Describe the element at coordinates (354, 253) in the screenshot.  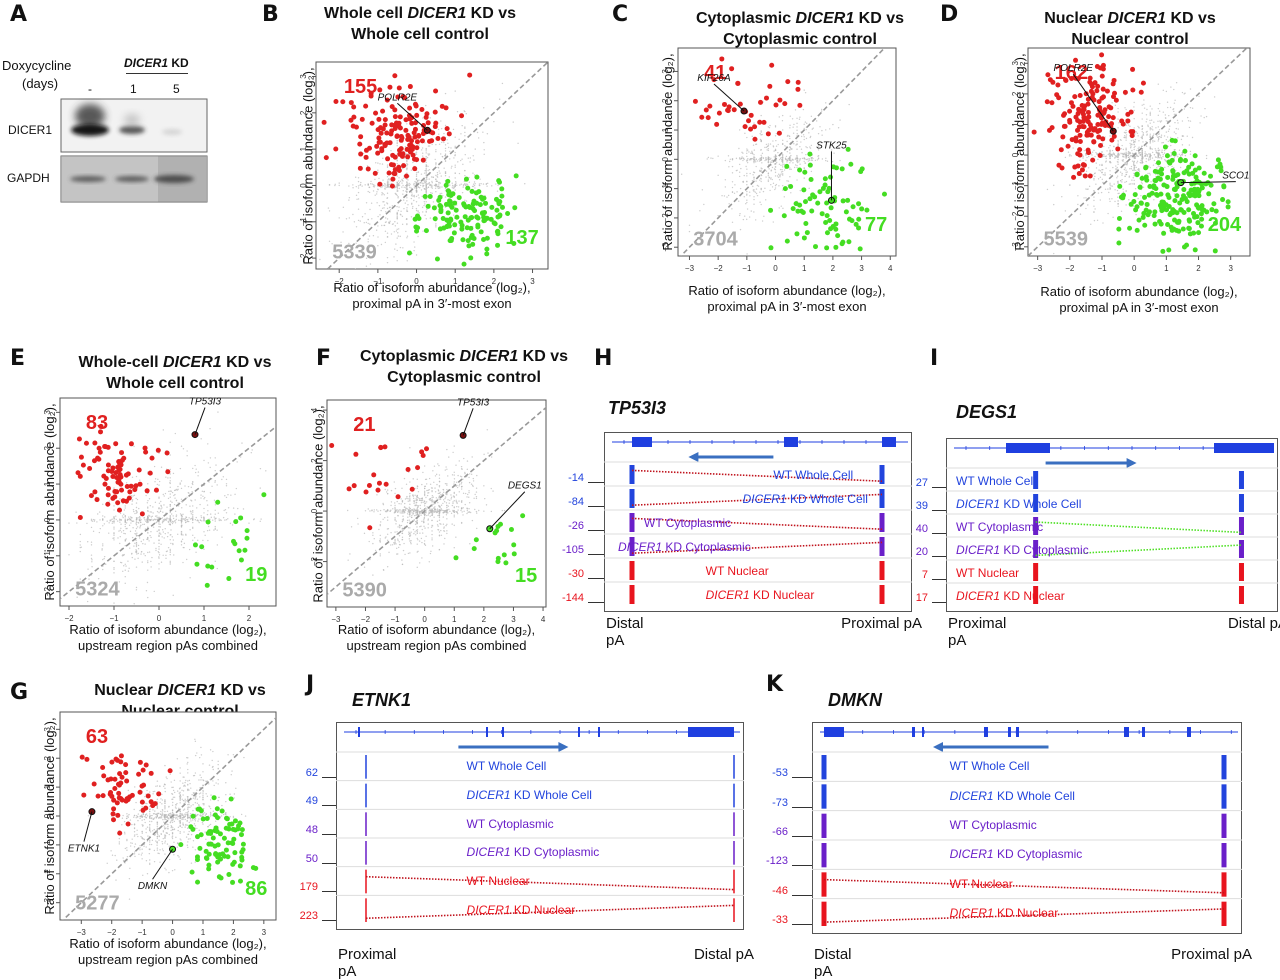
I see `ns-count: 5339` at that location.